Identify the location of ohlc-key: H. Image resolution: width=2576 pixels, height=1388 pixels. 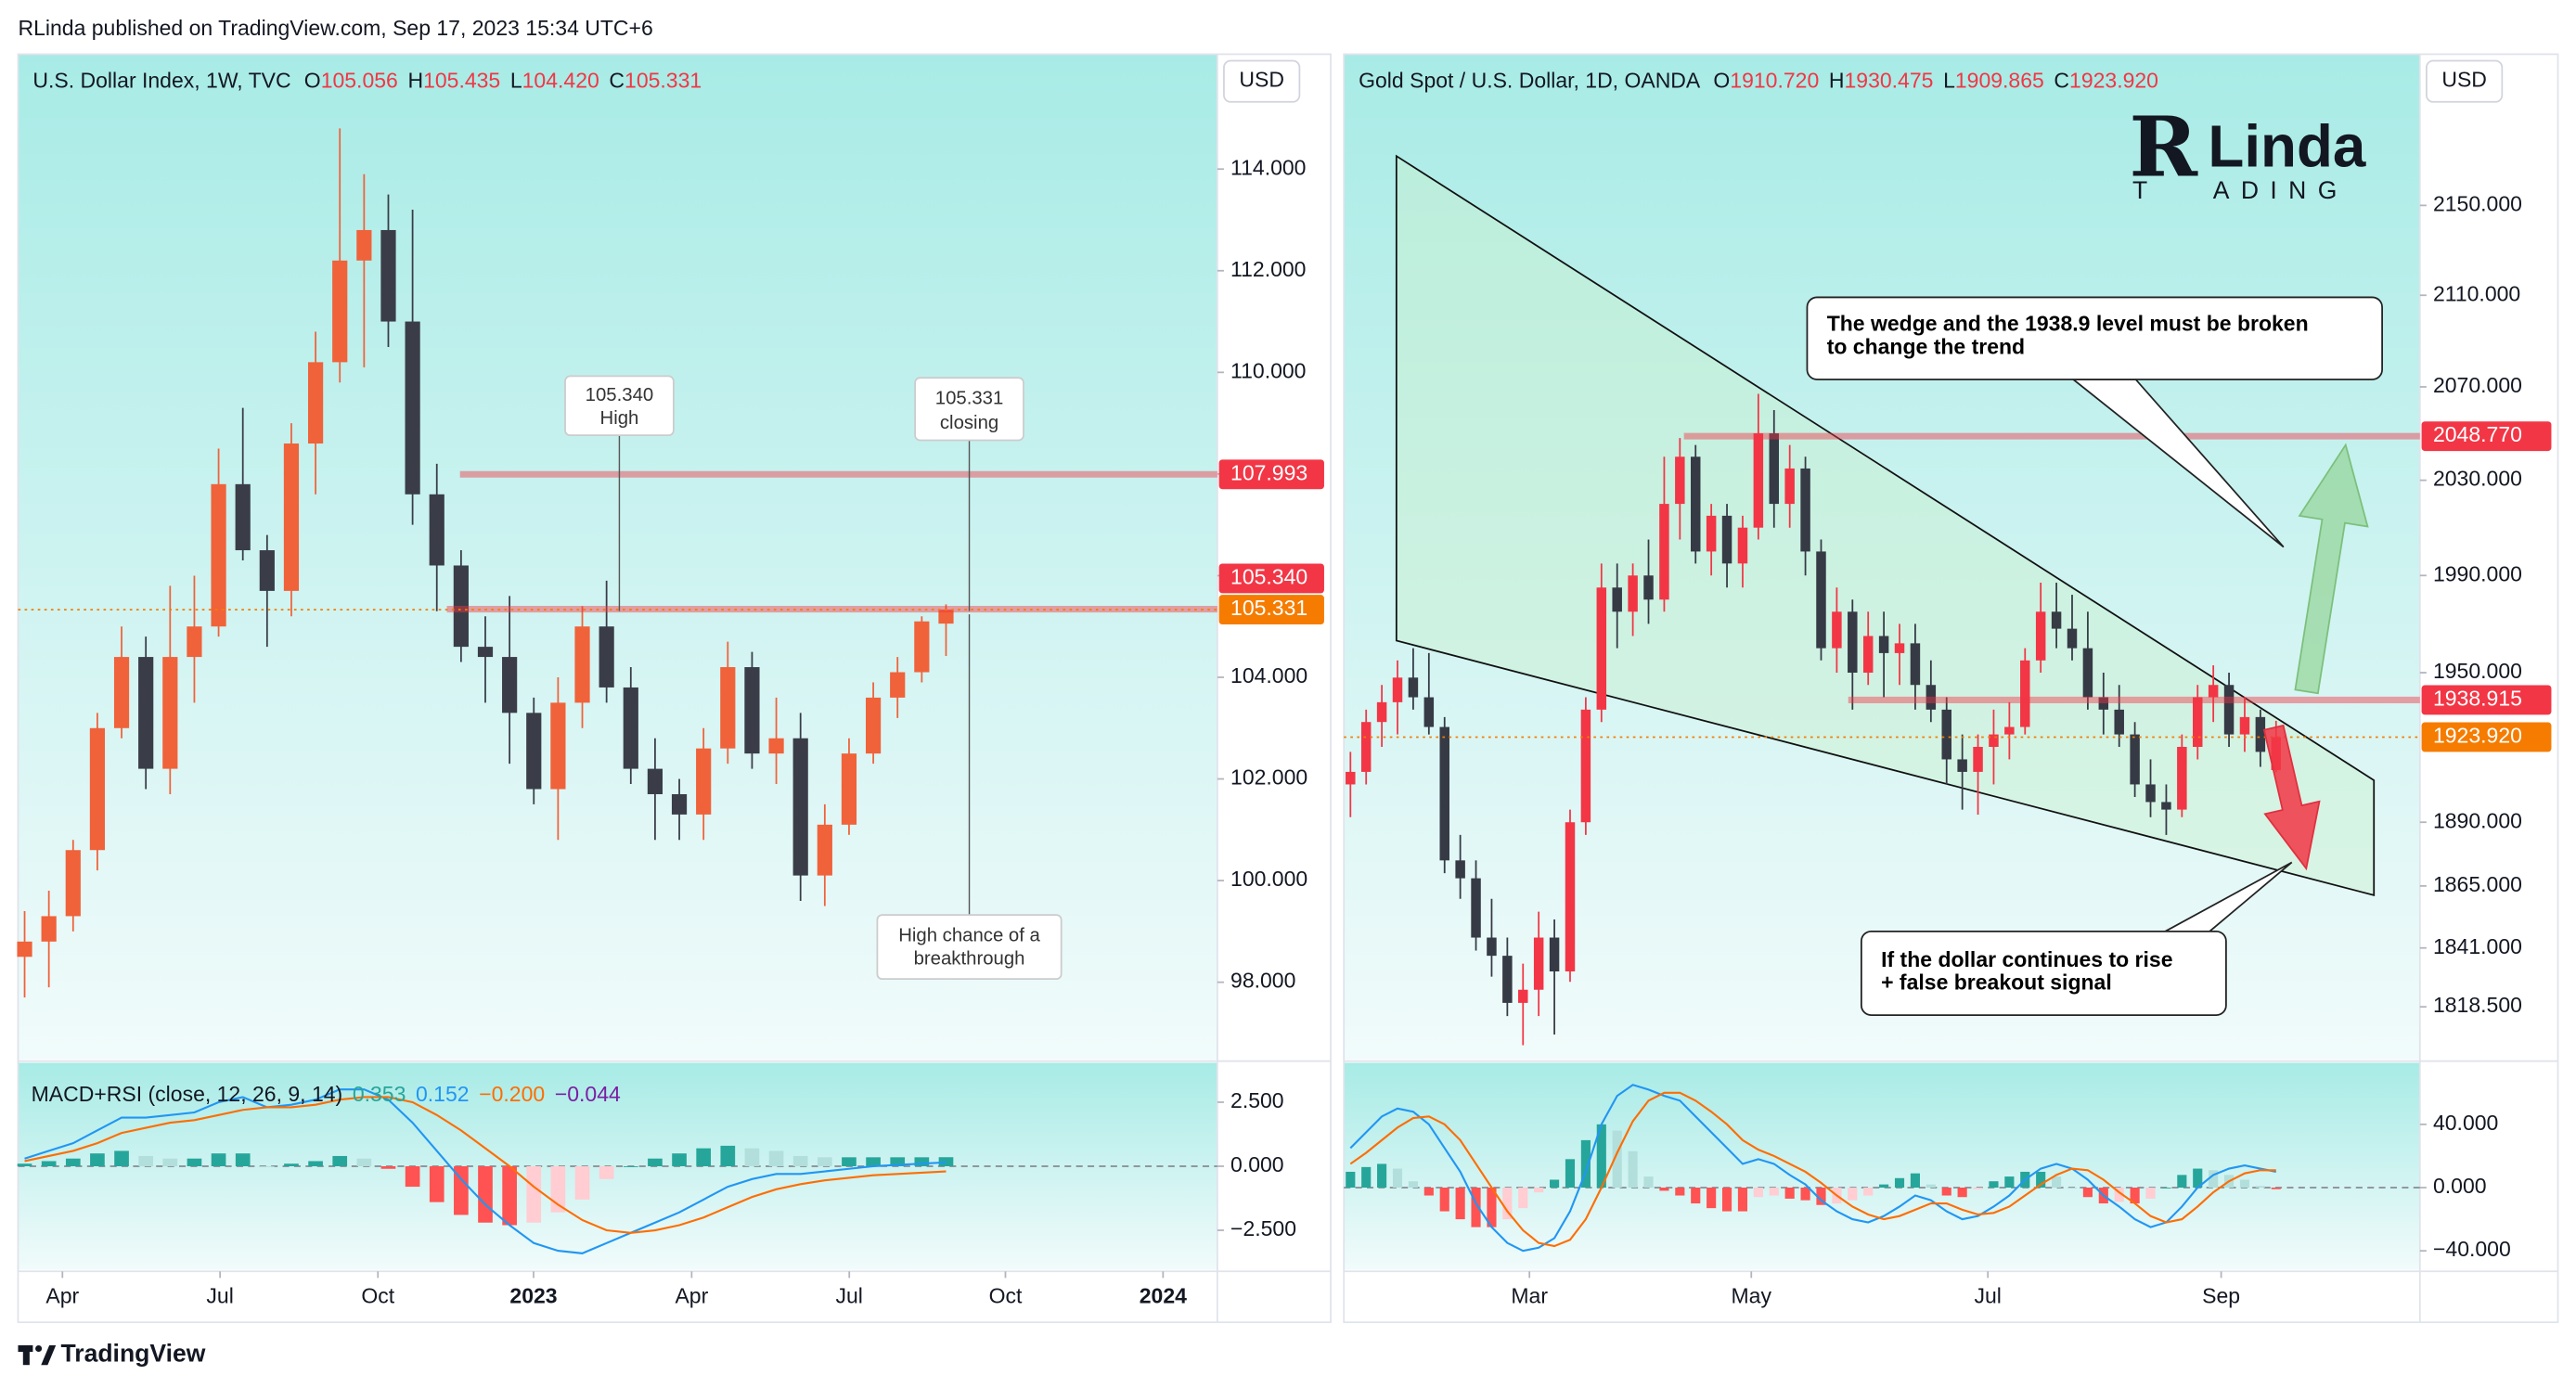
(415, 81).